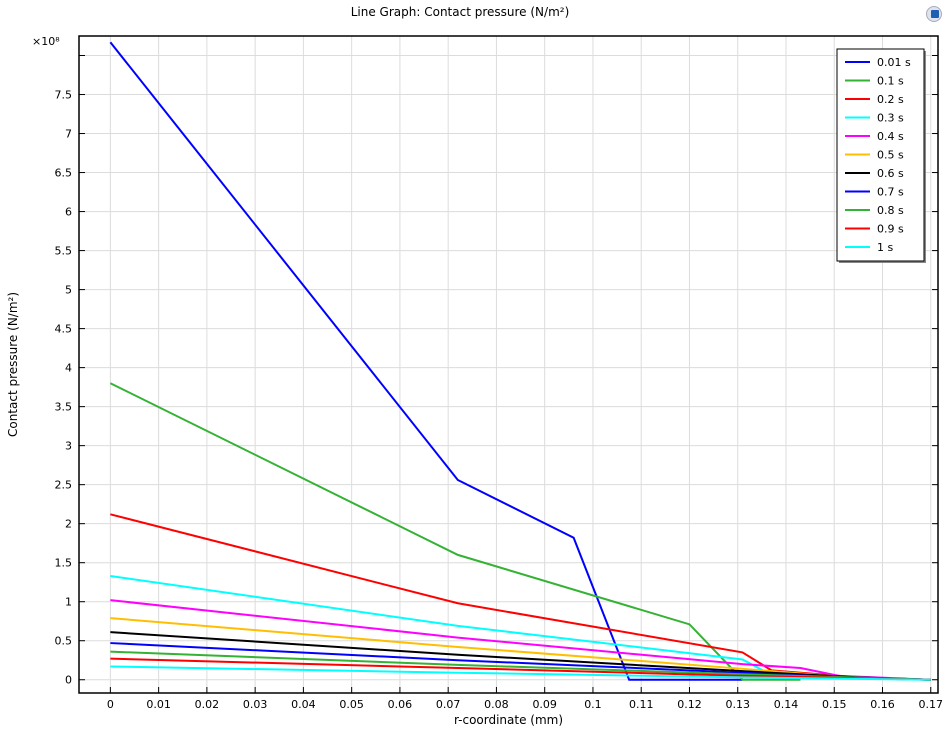  I want to click on y-tick-label: 7.5, so click(64, 95).